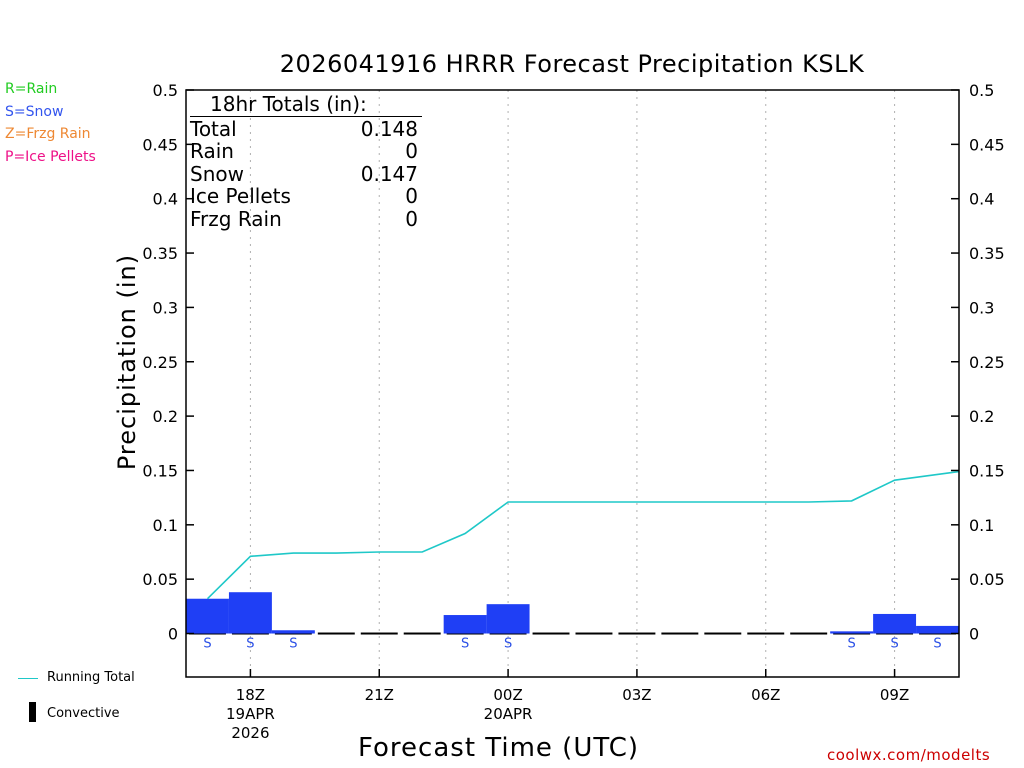 Image resolution: width=1024 pixels, height=768 pixels. What do you see at coordinates (165, 199) in the screenshot?
I see `y-tick-label-left: 0.4` at bounding box center [165, 199].